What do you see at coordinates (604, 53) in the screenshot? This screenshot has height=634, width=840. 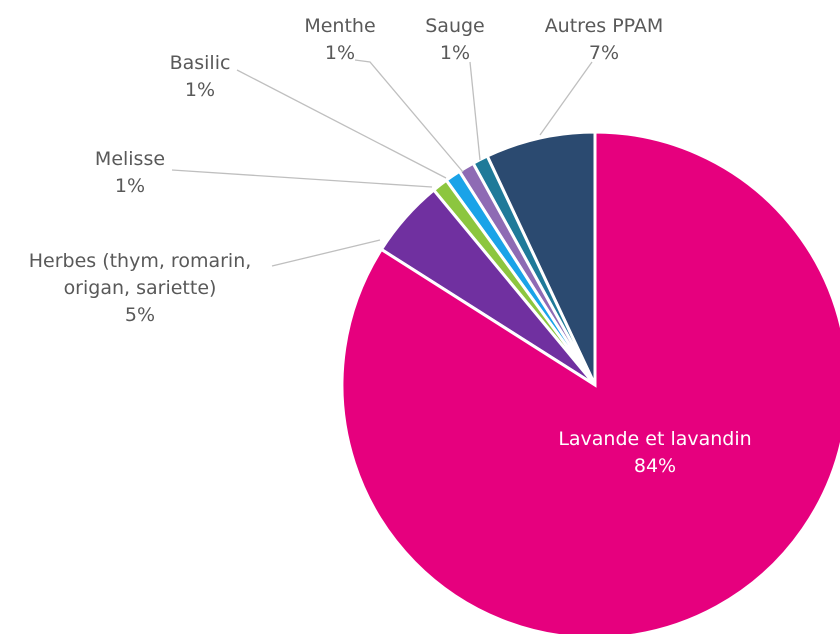 I see `value-label: 7%` at bounding box center [604, 53].